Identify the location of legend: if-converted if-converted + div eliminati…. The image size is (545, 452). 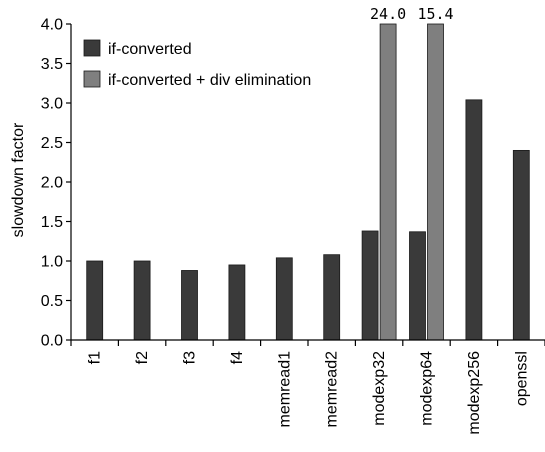
(197, 64).